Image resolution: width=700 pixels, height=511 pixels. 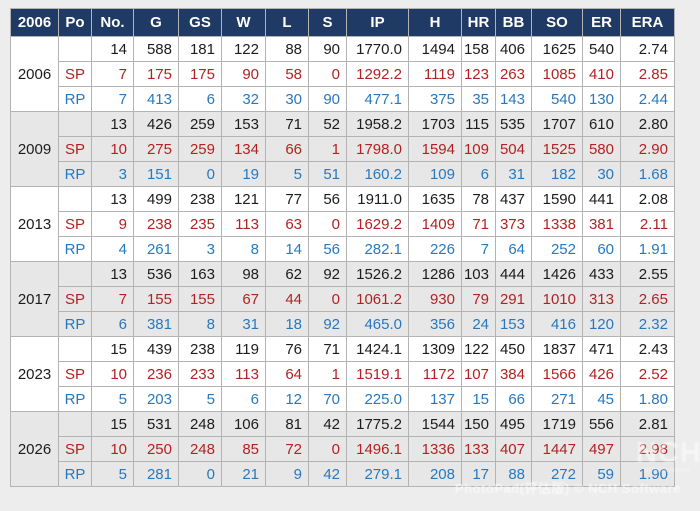 I want to click on stat-cell: 497, so click(x=601, y=449).